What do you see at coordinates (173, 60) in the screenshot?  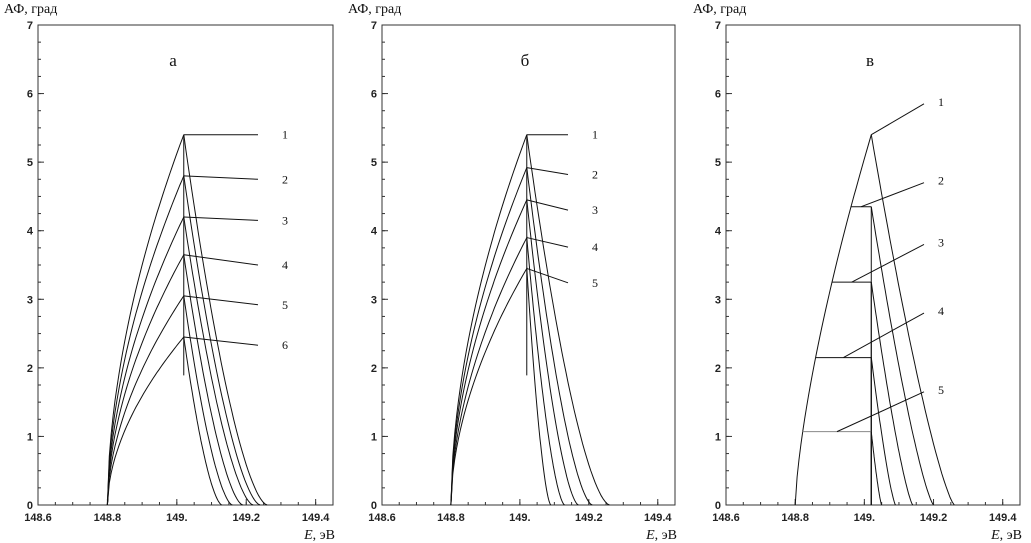 I see `panel-letter: а` at bounding box center [173, 60].